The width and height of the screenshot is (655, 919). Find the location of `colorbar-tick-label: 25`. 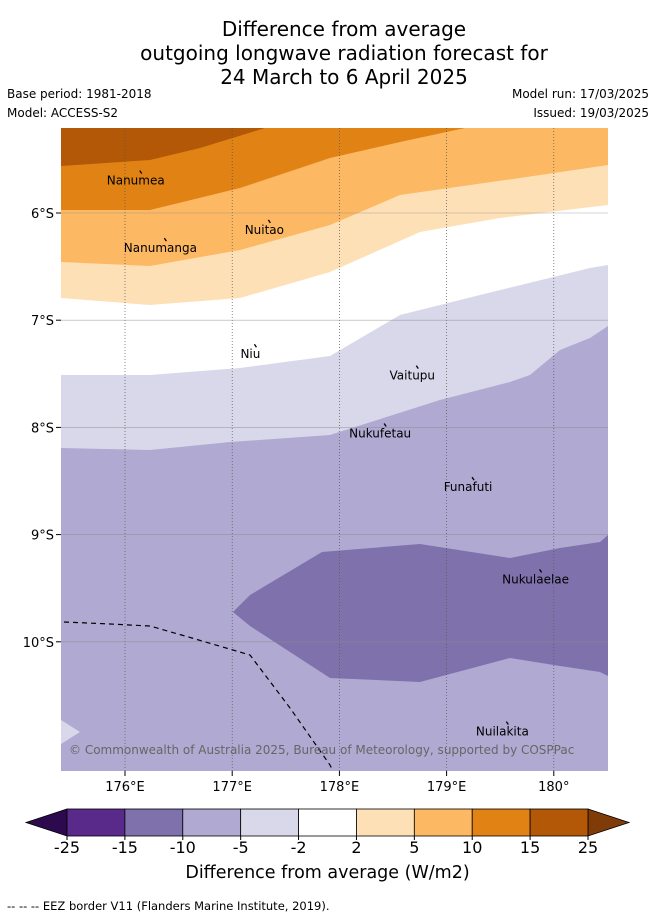

colorbar-tick-label: 25 is located at coordinates (588, 847).